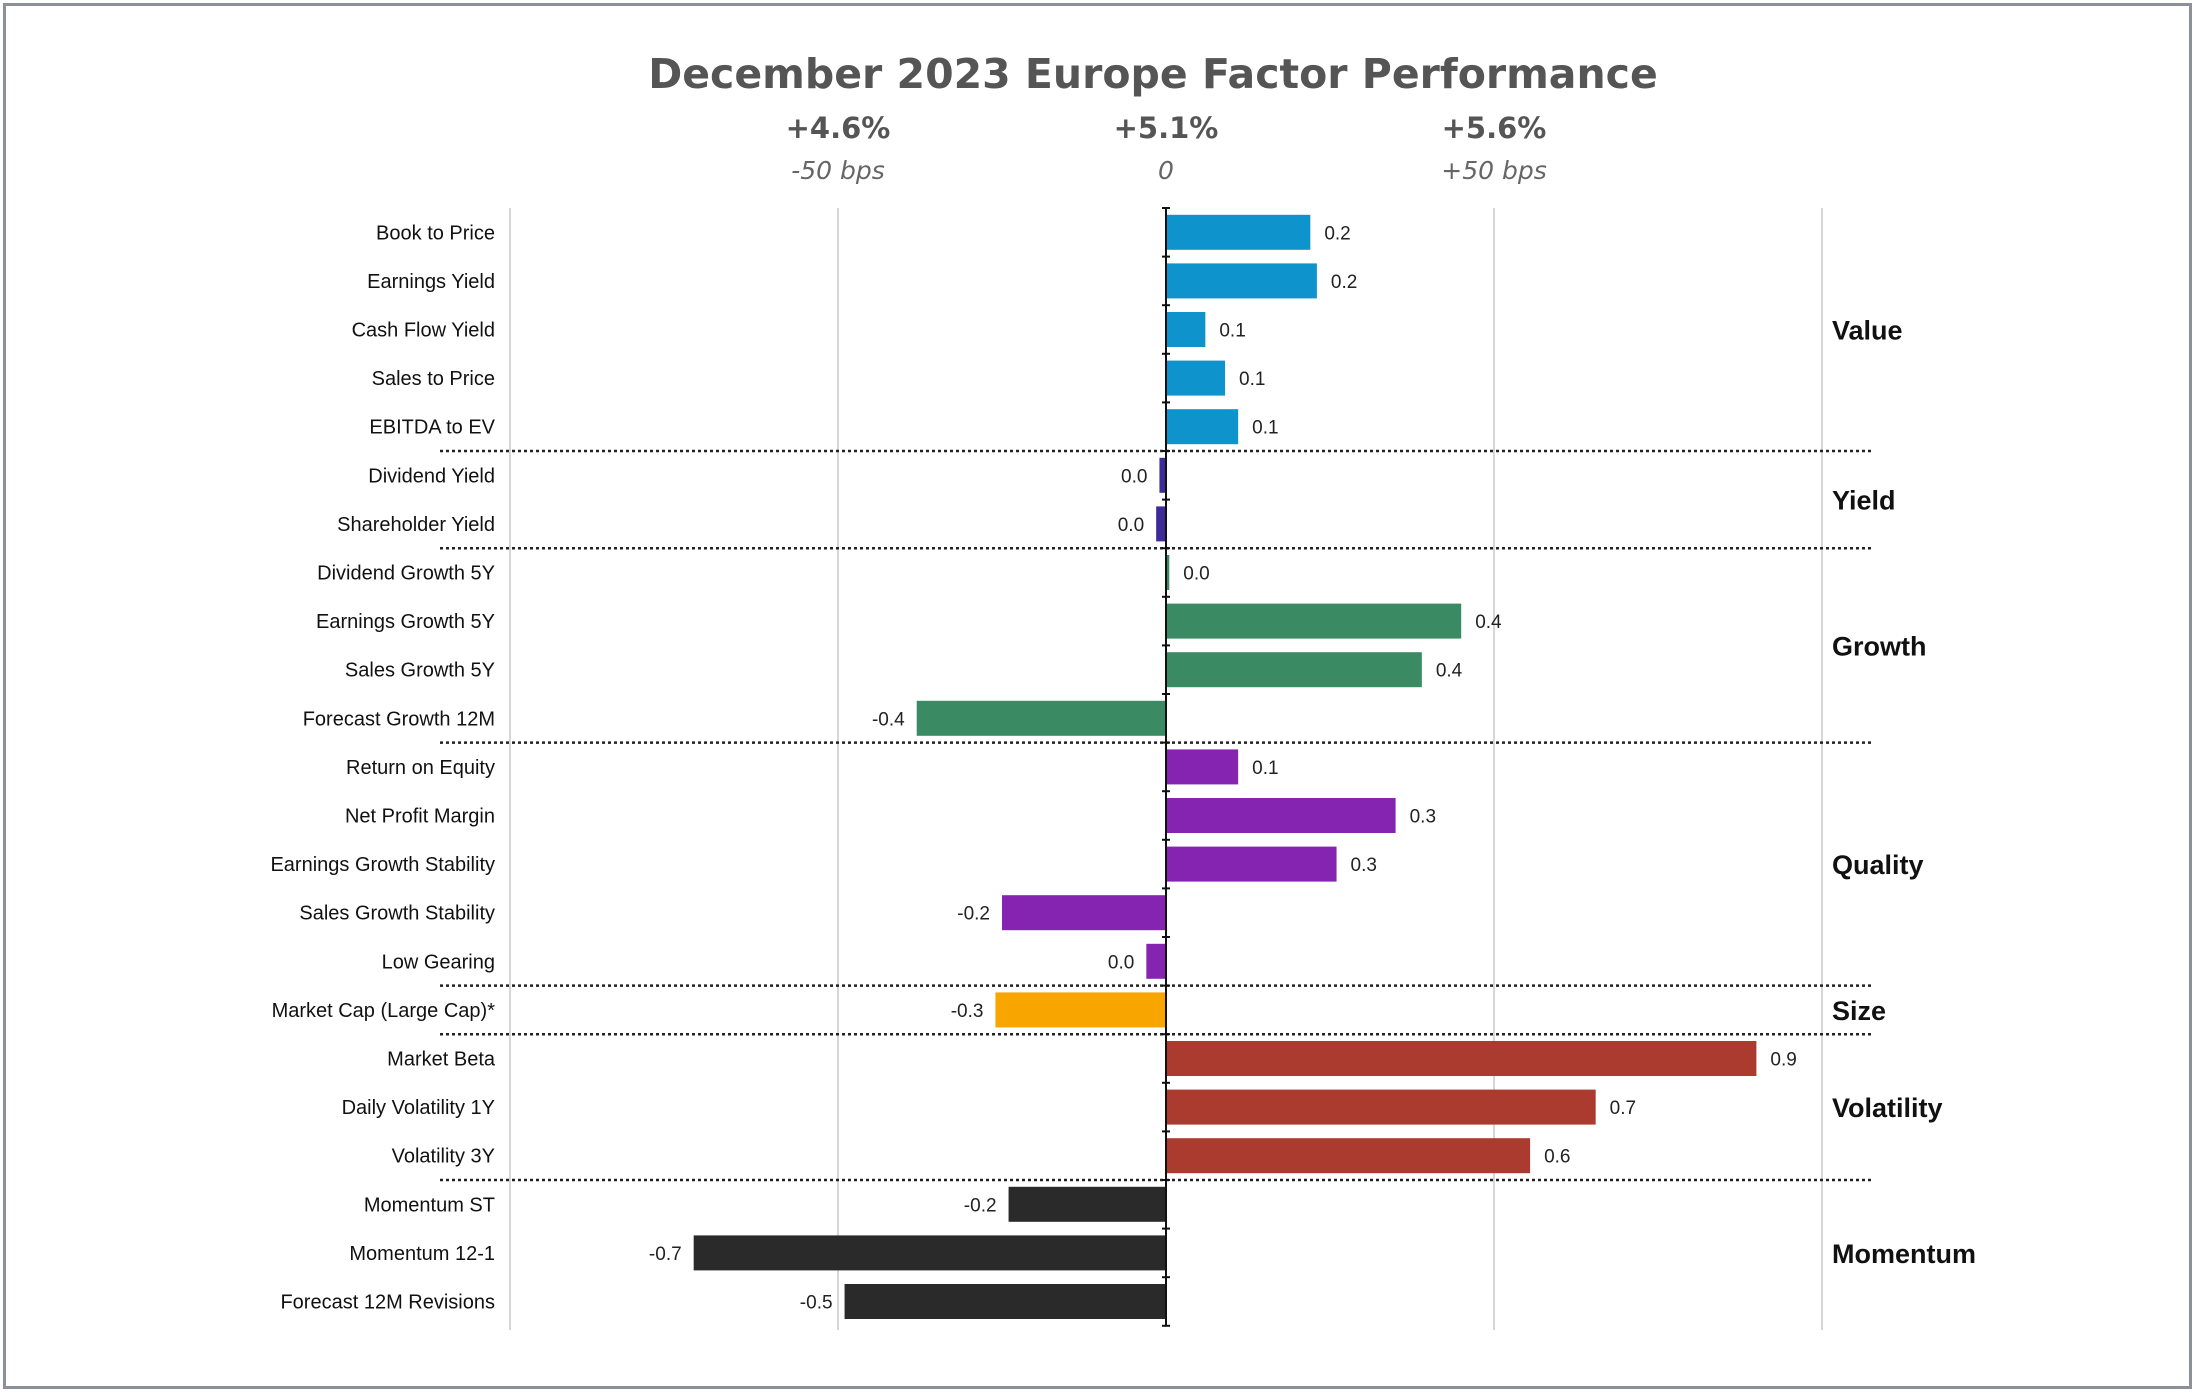 This screenshot has width=2200, height=1397. I want to click on group-label: Growth, so click(1879, 646).